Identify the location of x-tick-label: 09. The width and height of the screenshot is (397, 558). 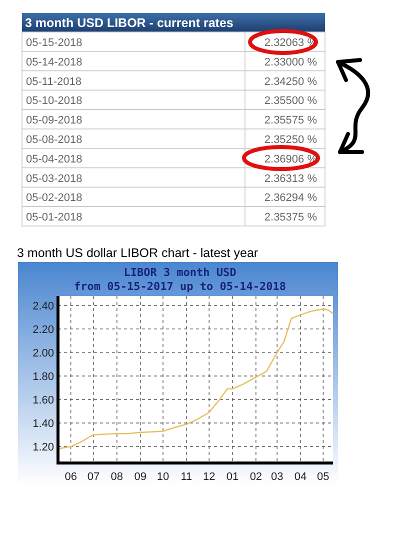
(140, 477).